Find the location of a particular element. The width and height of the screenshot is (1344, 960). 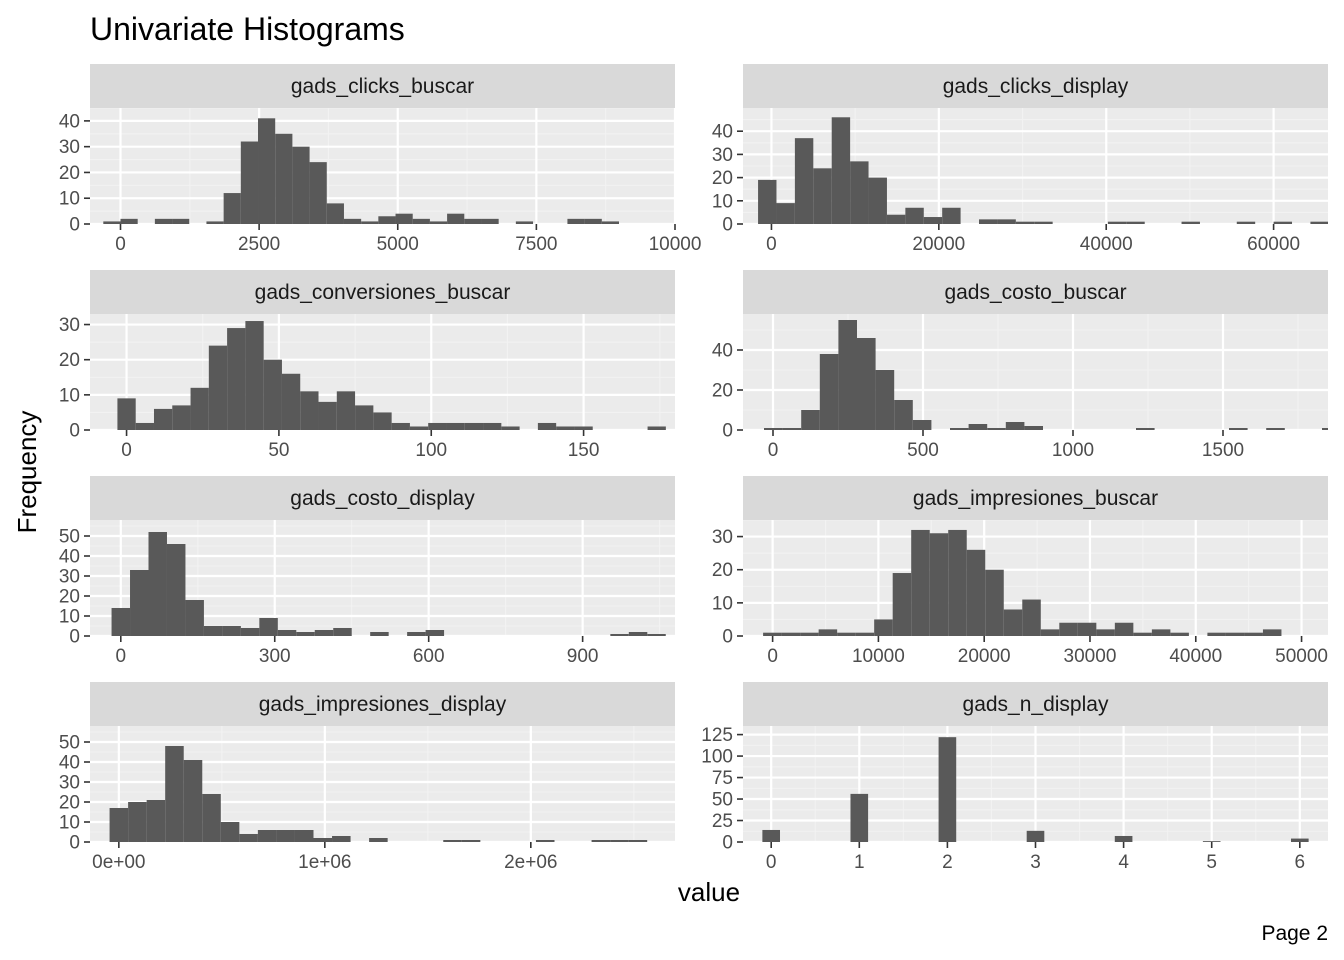

x-tick-label: 1 is located at coordinates (859, 862).